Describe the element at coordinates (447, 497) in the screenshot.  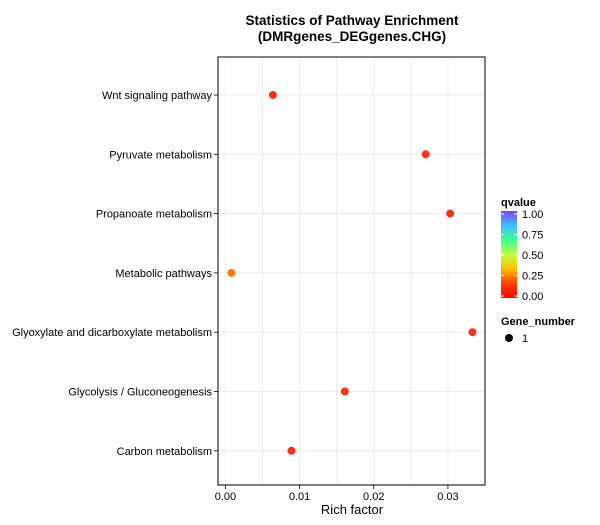
I see `x-tick-label: 0.03` at that location.